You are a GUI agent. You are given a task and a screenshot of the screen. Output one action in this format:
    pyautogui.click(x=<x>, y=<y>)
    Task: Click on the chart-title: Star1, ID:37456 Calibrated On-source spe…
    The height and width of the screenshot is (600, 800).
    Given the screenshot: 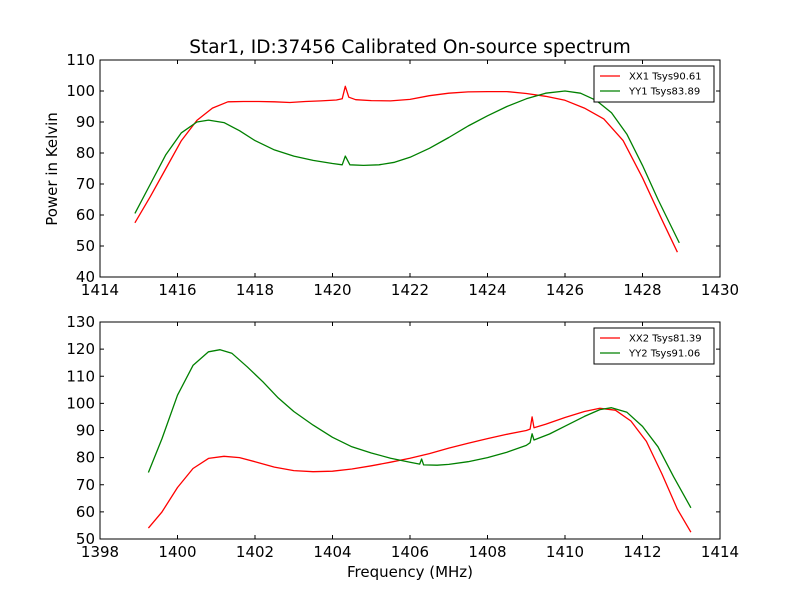 What is the action you would take?
    pyautogui.click(x=409, y=47)
    